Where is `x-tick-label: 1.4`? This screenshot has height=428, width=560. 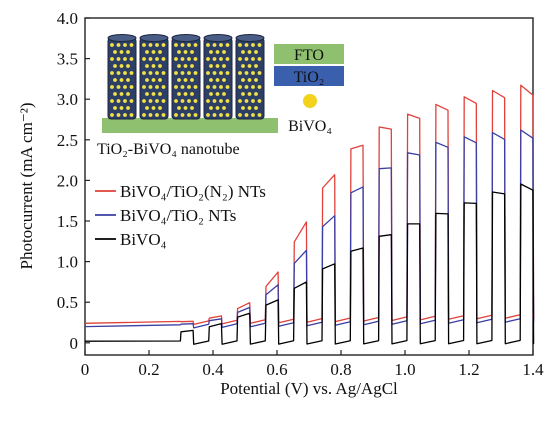 x-tick-label: 1.4 is located at coordinates (533, 369).